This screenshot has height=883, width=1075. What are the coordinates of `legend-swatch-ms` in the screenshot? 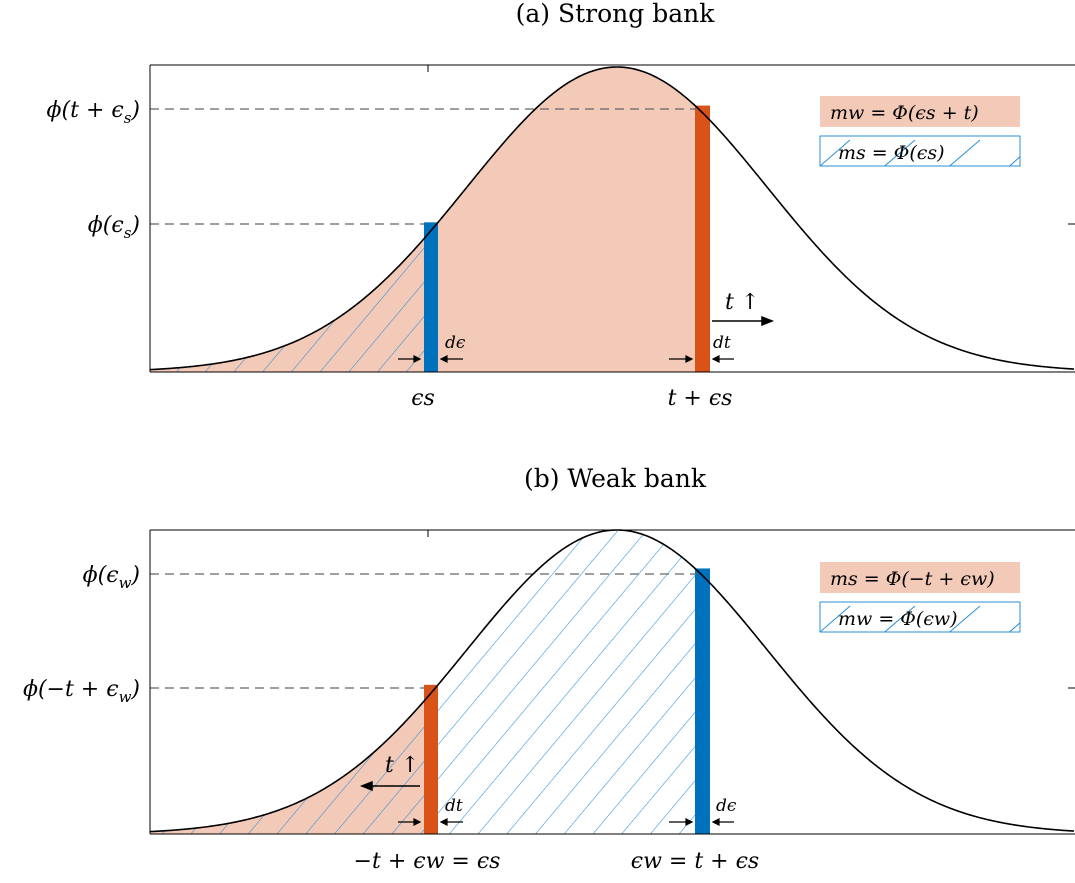 It's located at (920, 577).